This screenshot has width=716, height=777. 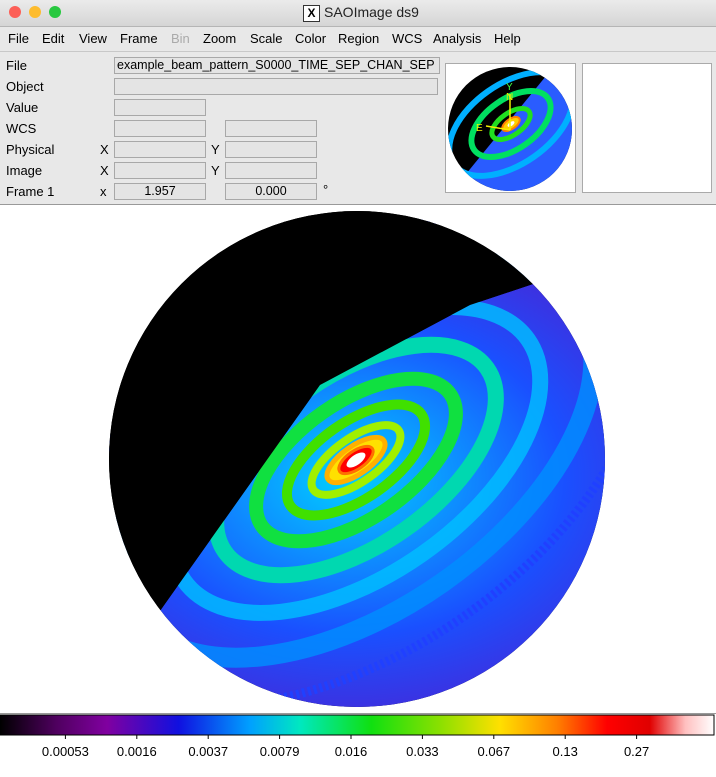 What do you see at coordinates (53, 38) in the screenshot?
I see `menu-item: Edit` at bounding box center [53, 38].